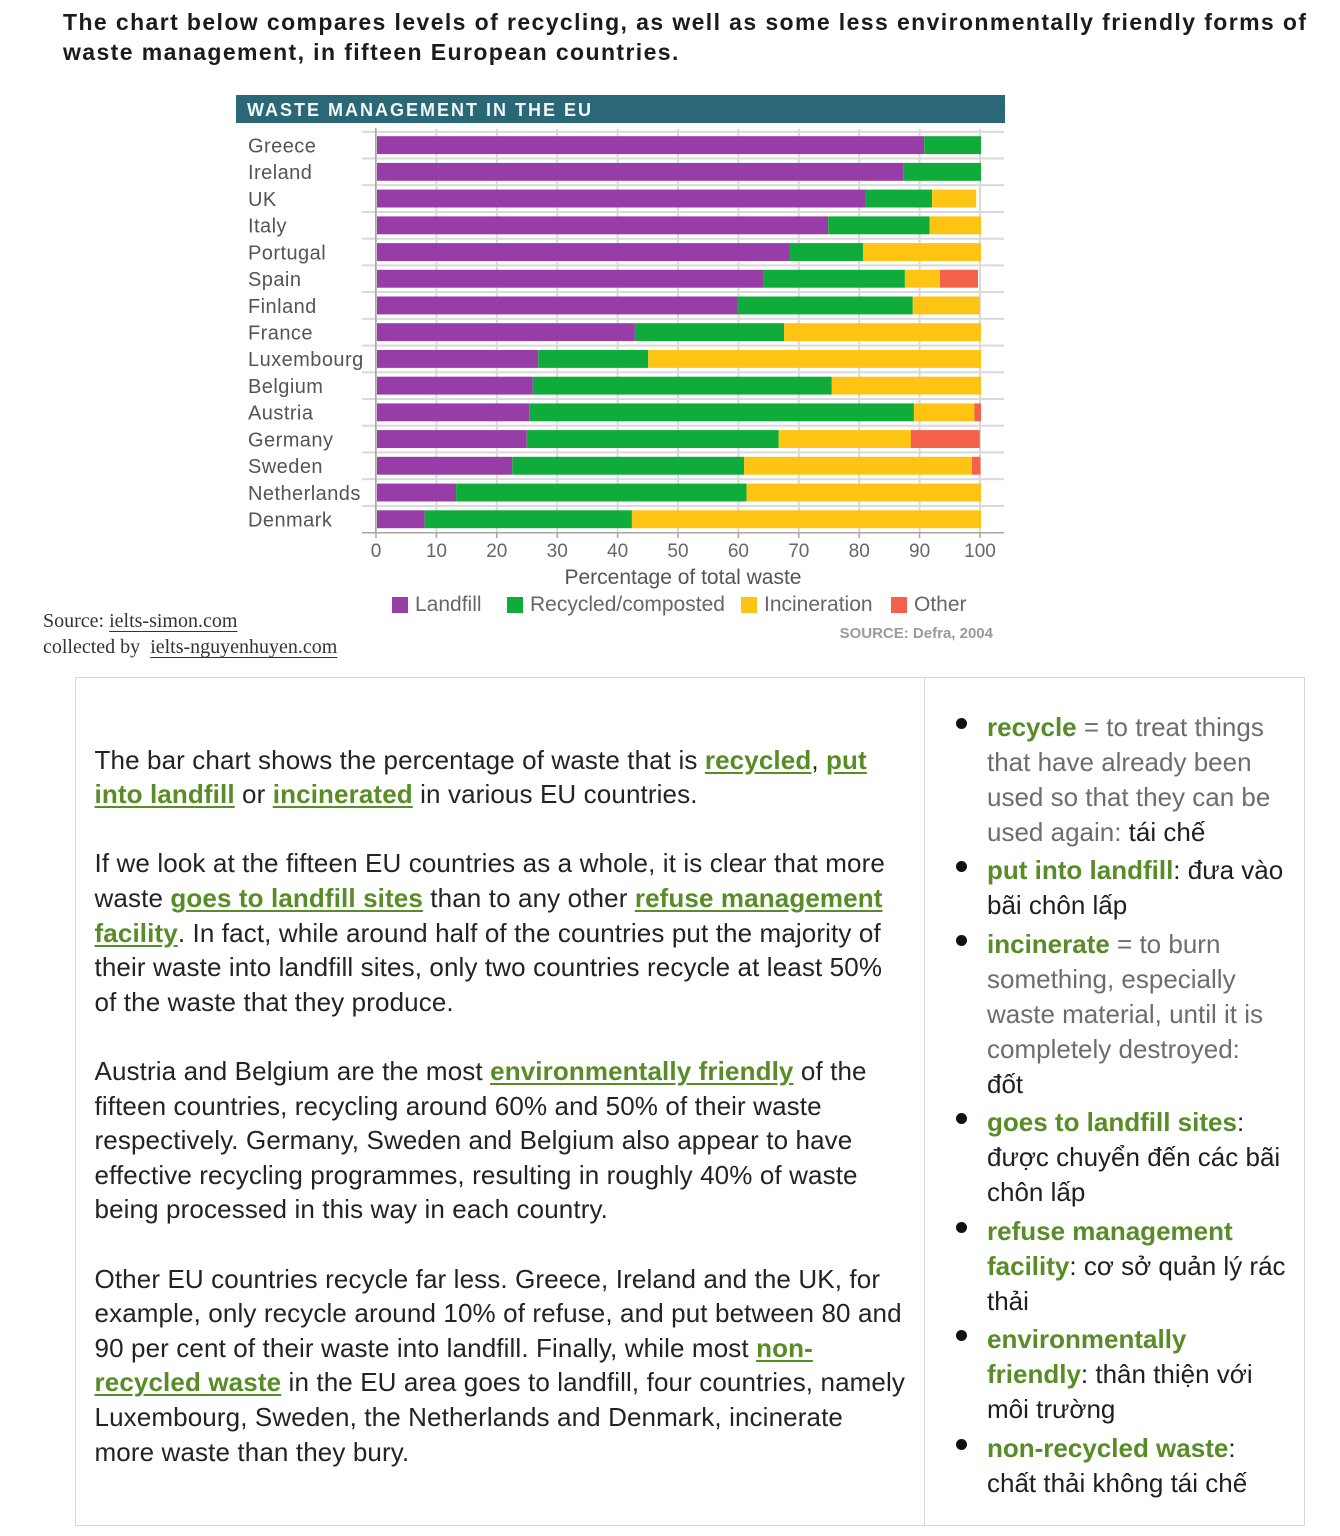  I want to click on svg-text: 50, so click(677, 551).